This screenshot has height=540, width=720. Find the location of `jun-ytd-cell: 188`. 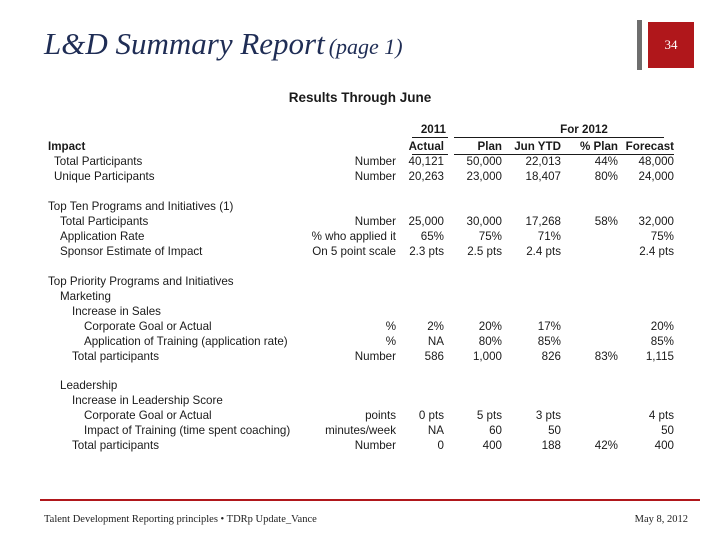

jun-ytd-cell: 188 is located at coordinates (551, 445).